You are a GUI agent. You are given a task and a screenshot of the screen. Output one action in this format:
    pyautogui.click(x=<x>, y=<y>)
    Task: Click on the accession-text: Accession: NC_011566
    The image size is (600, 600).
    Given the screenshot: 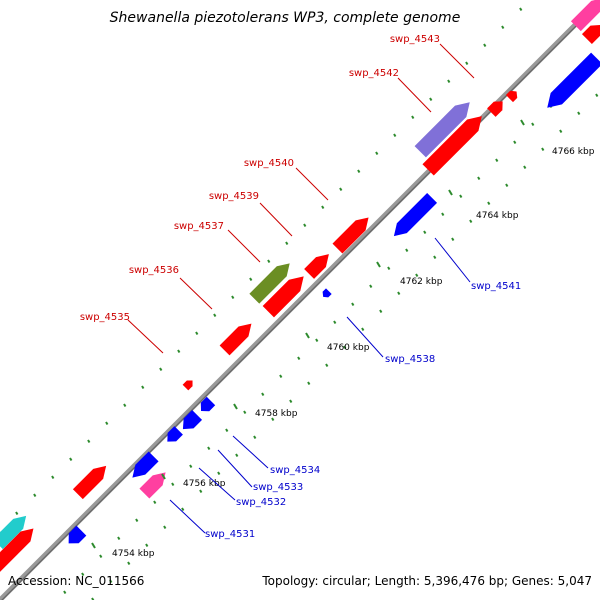 What is the action you would take?
    pyautogui.click(x=76, y=581)
    